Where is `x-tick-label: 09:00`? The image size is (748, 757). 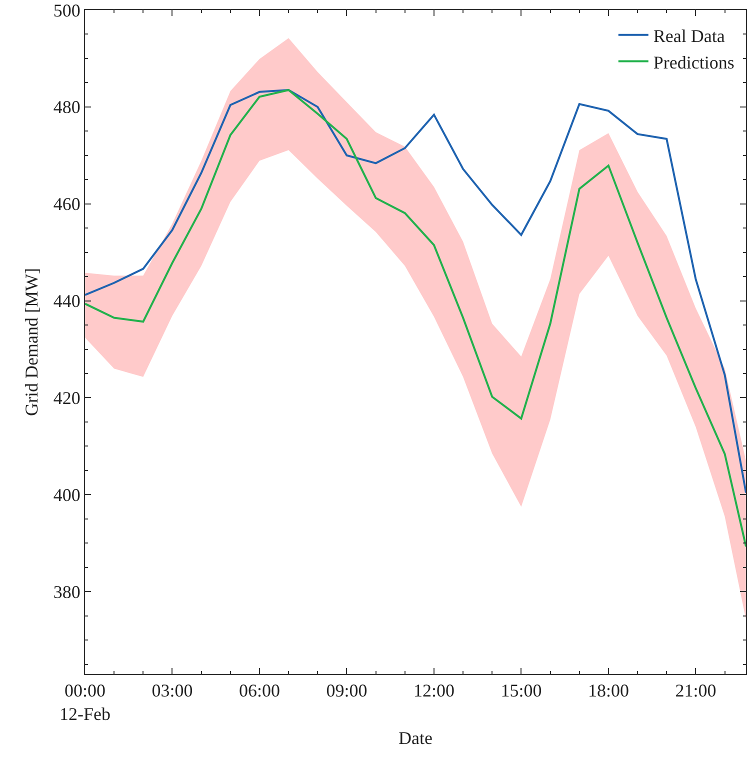 x-tick-label: 09:00 is located at coordinates (347, 690).